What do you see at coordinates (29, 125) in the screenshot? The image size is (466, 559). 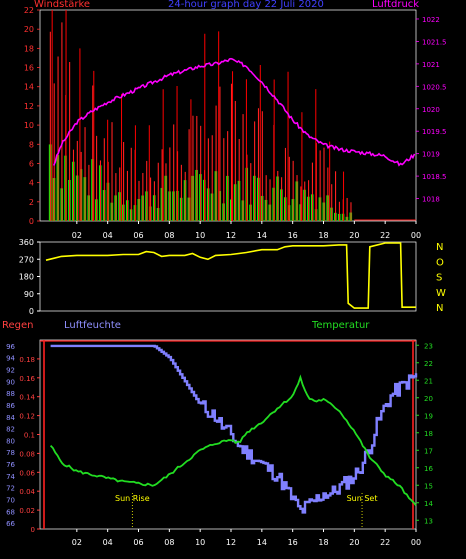 I see `wind-tick-label: 10` at bounding box center [29, 125].